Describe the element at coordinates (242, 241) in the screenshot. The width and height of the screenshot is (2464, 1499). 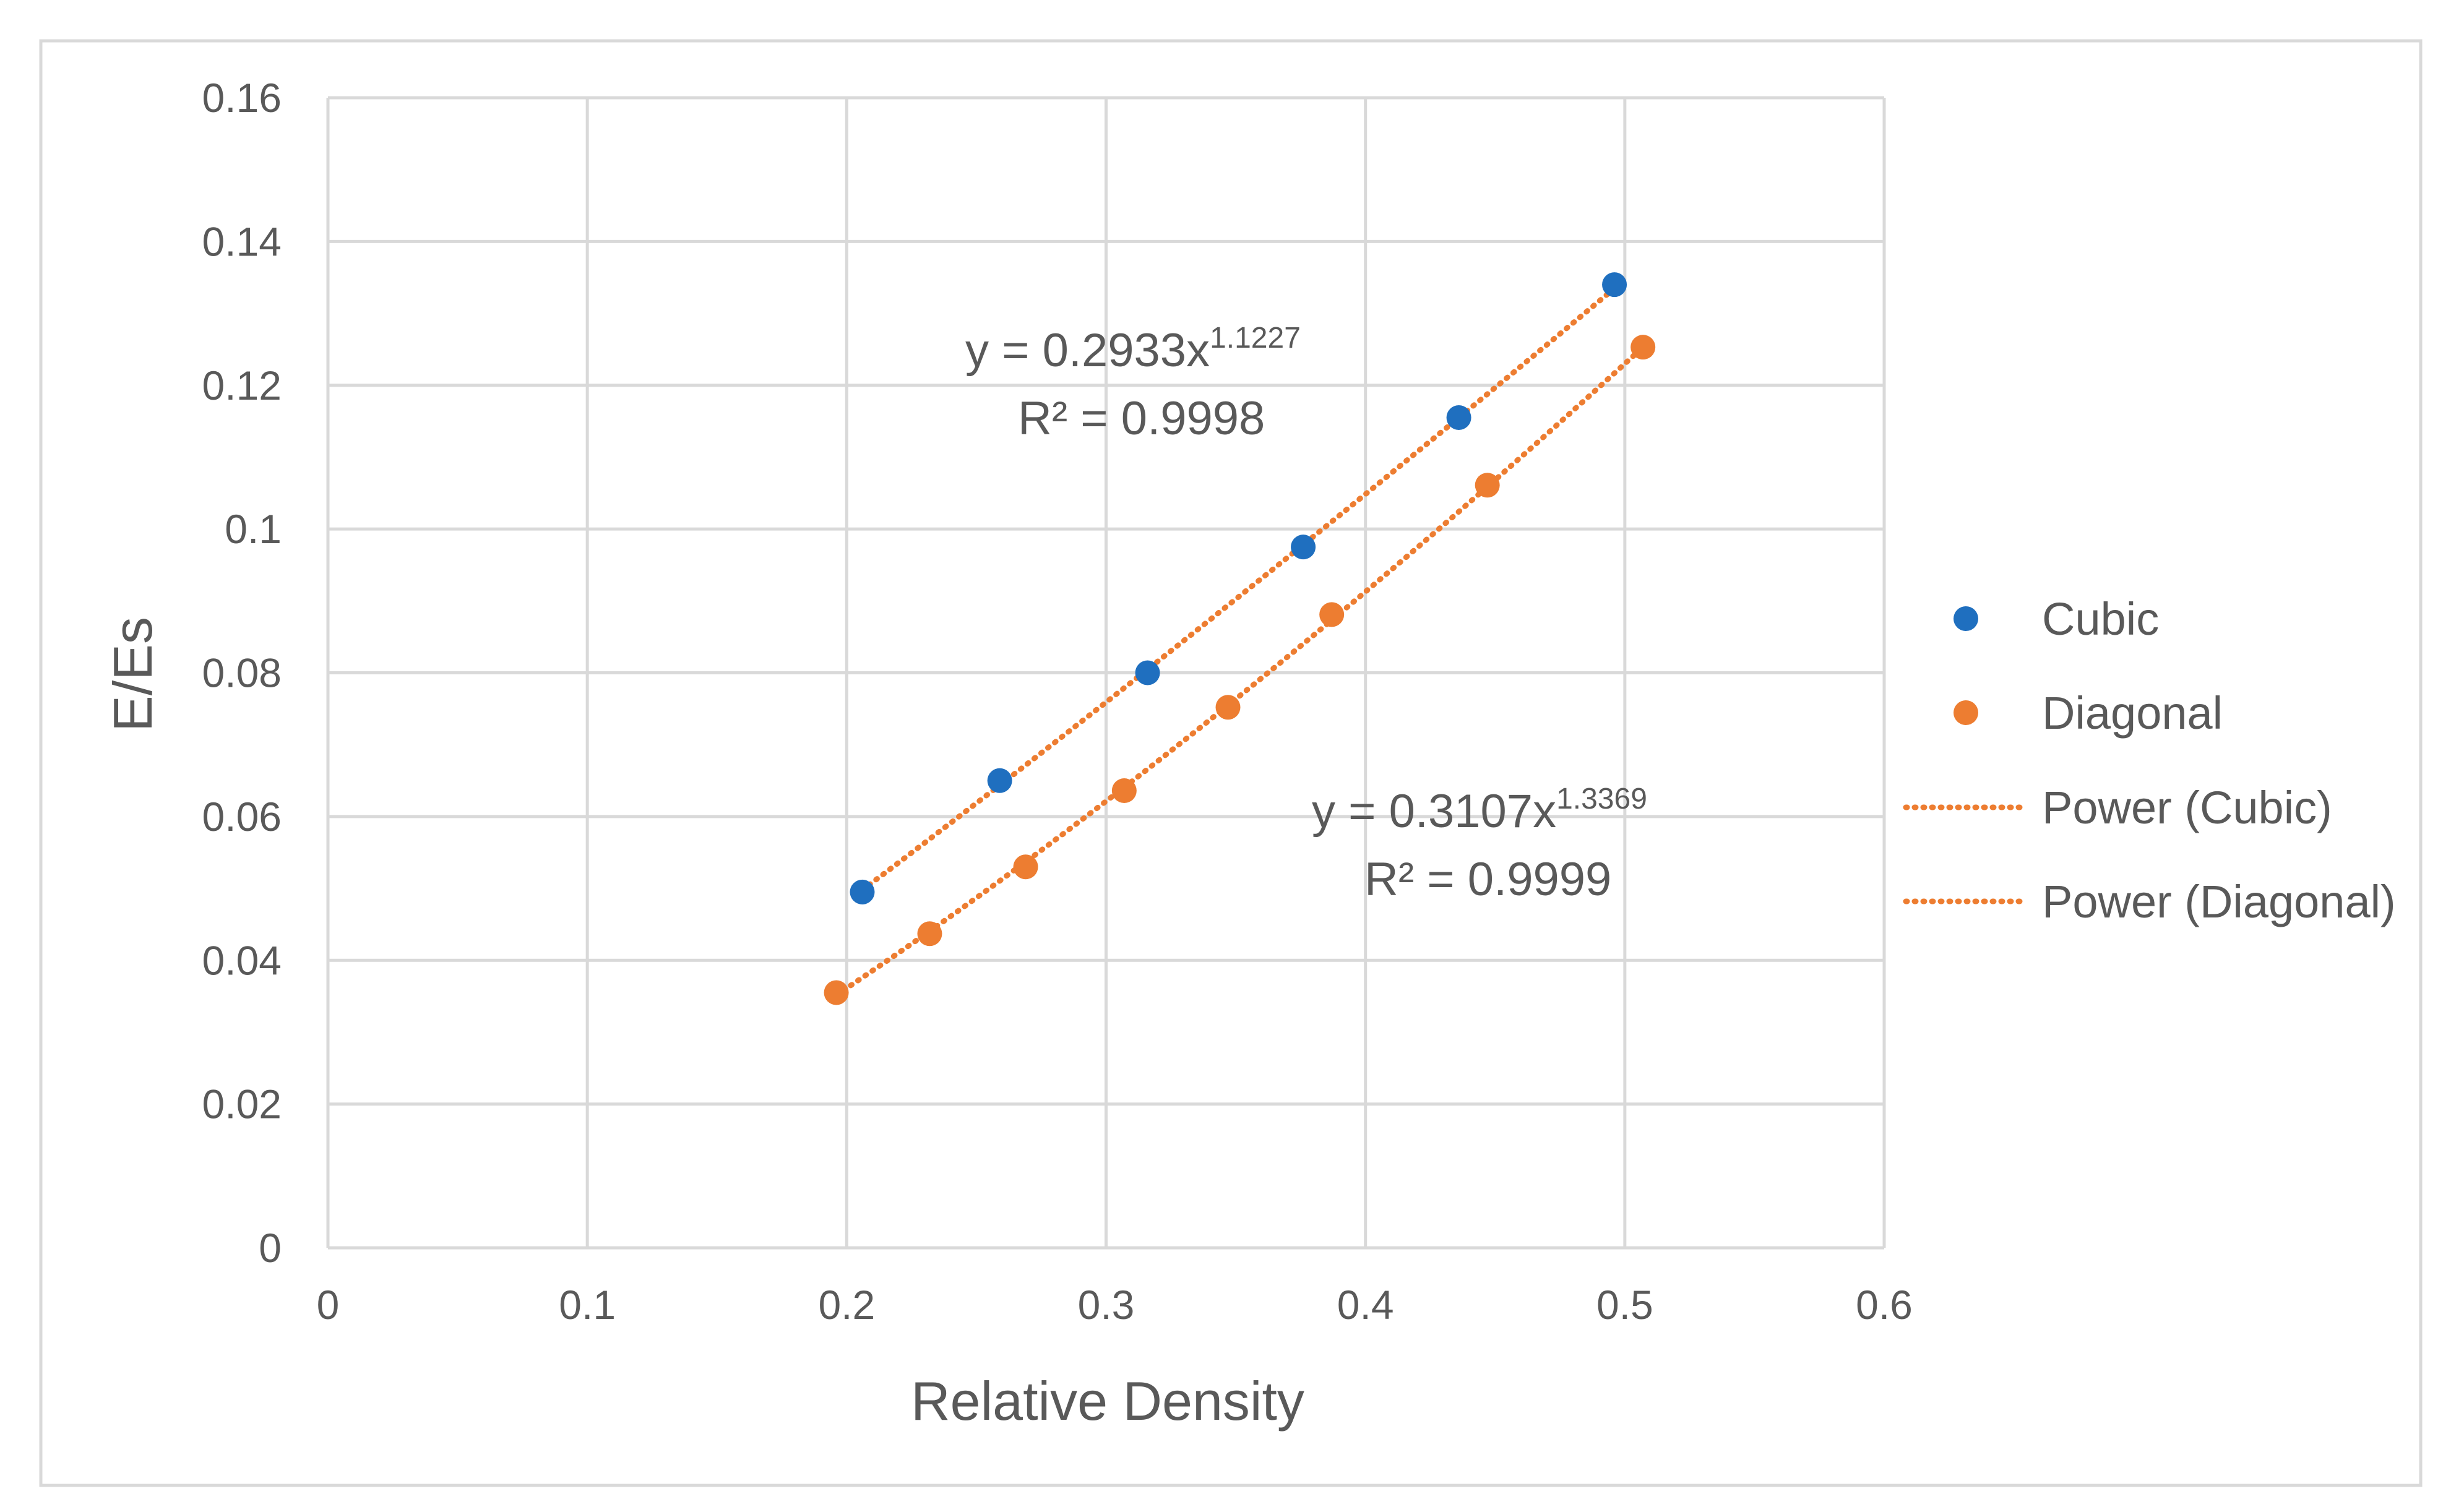
I see `y-tick-label: 0.14` at that location.